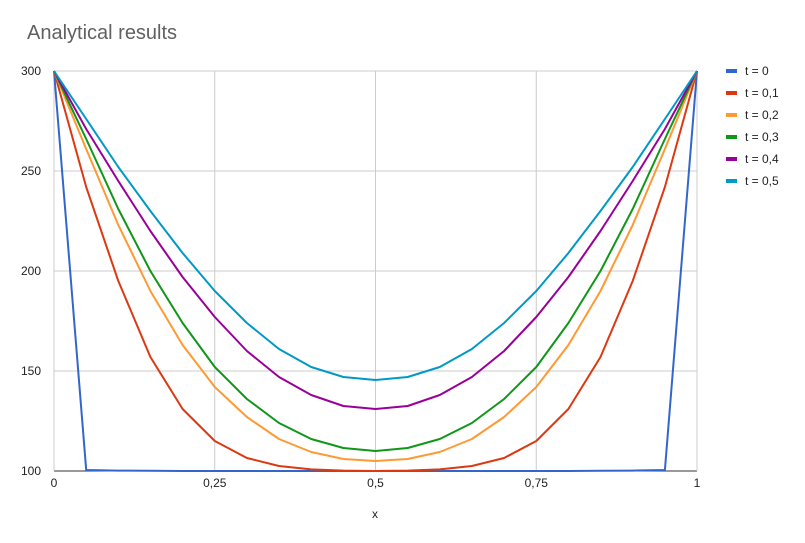  Describe the element at coordinates (762, 93) in the screenshot. I see `legend-label: t = 0,1` at that location.